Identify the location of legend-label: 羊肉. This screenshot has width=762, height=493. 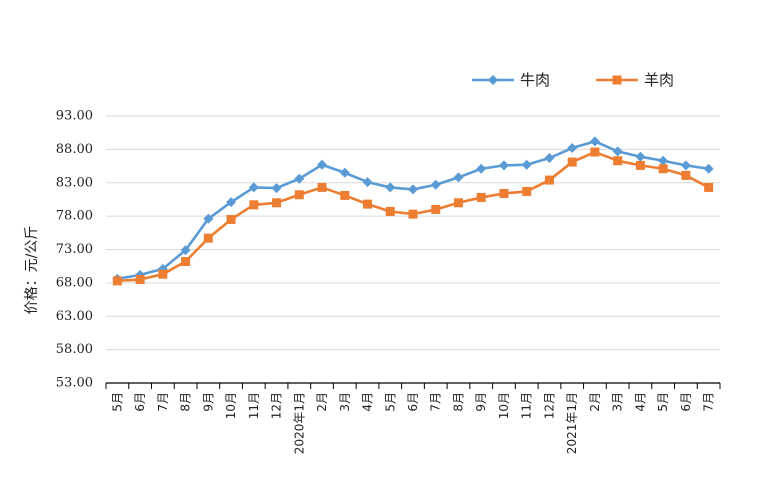
(659, 80).